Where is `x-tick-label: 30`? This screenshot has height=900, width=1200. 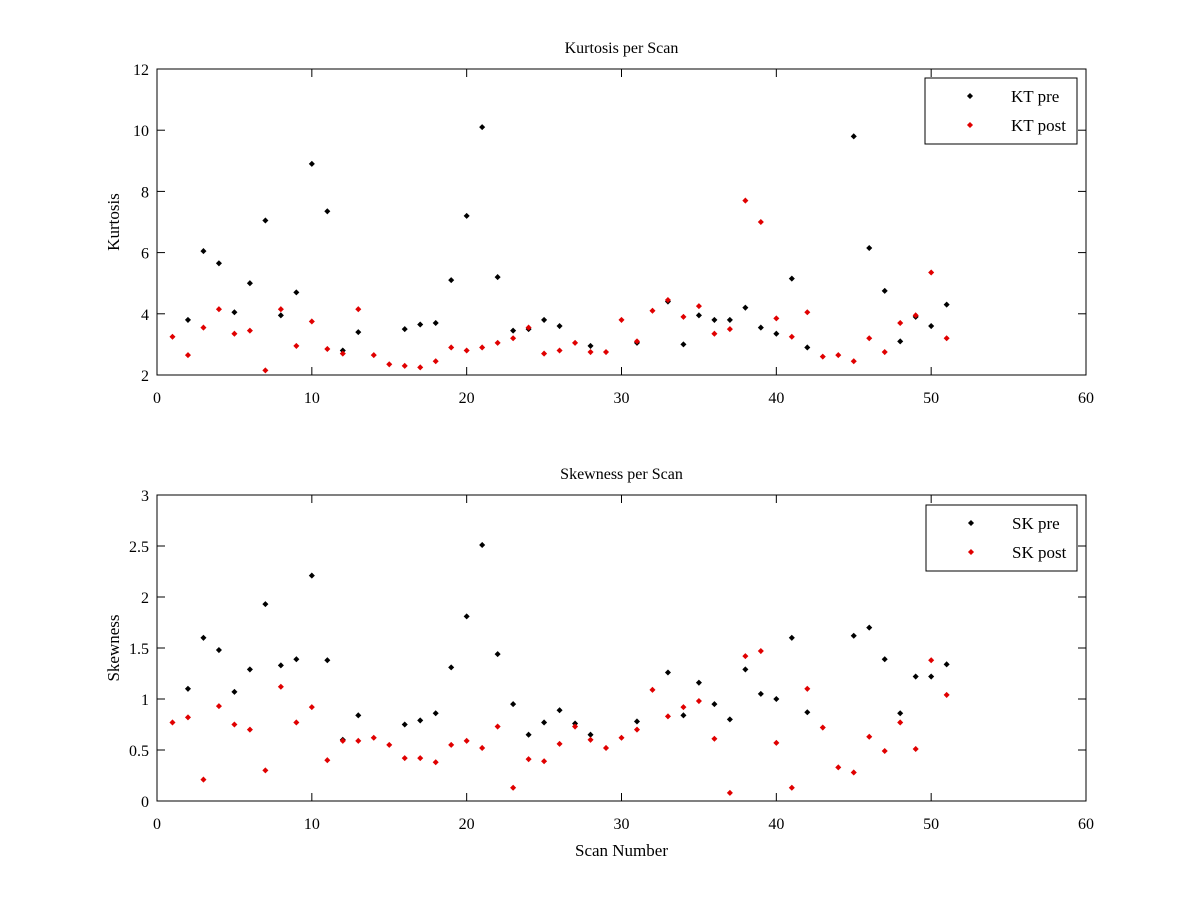
x-tick-label: 30 is located at coordinates (622, 824).